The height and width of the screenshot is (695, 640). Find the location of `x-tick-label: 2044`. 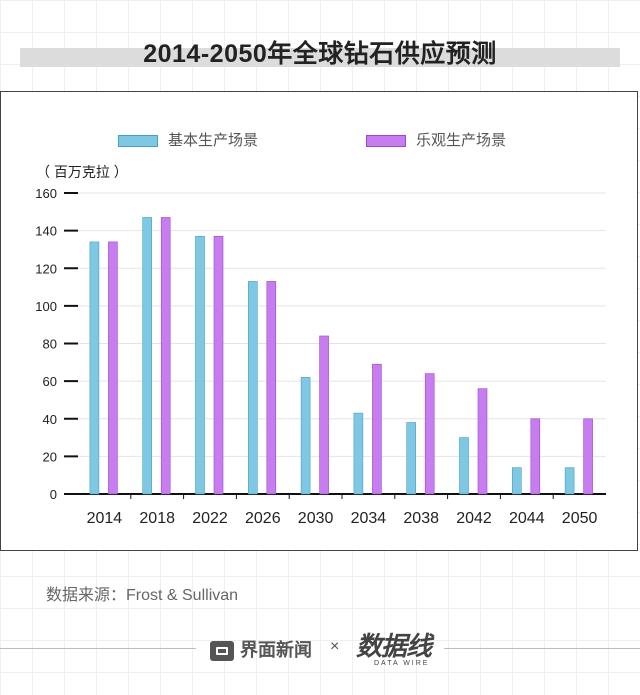

x-tick-label: 2044 is located at coordinates (527, 518).